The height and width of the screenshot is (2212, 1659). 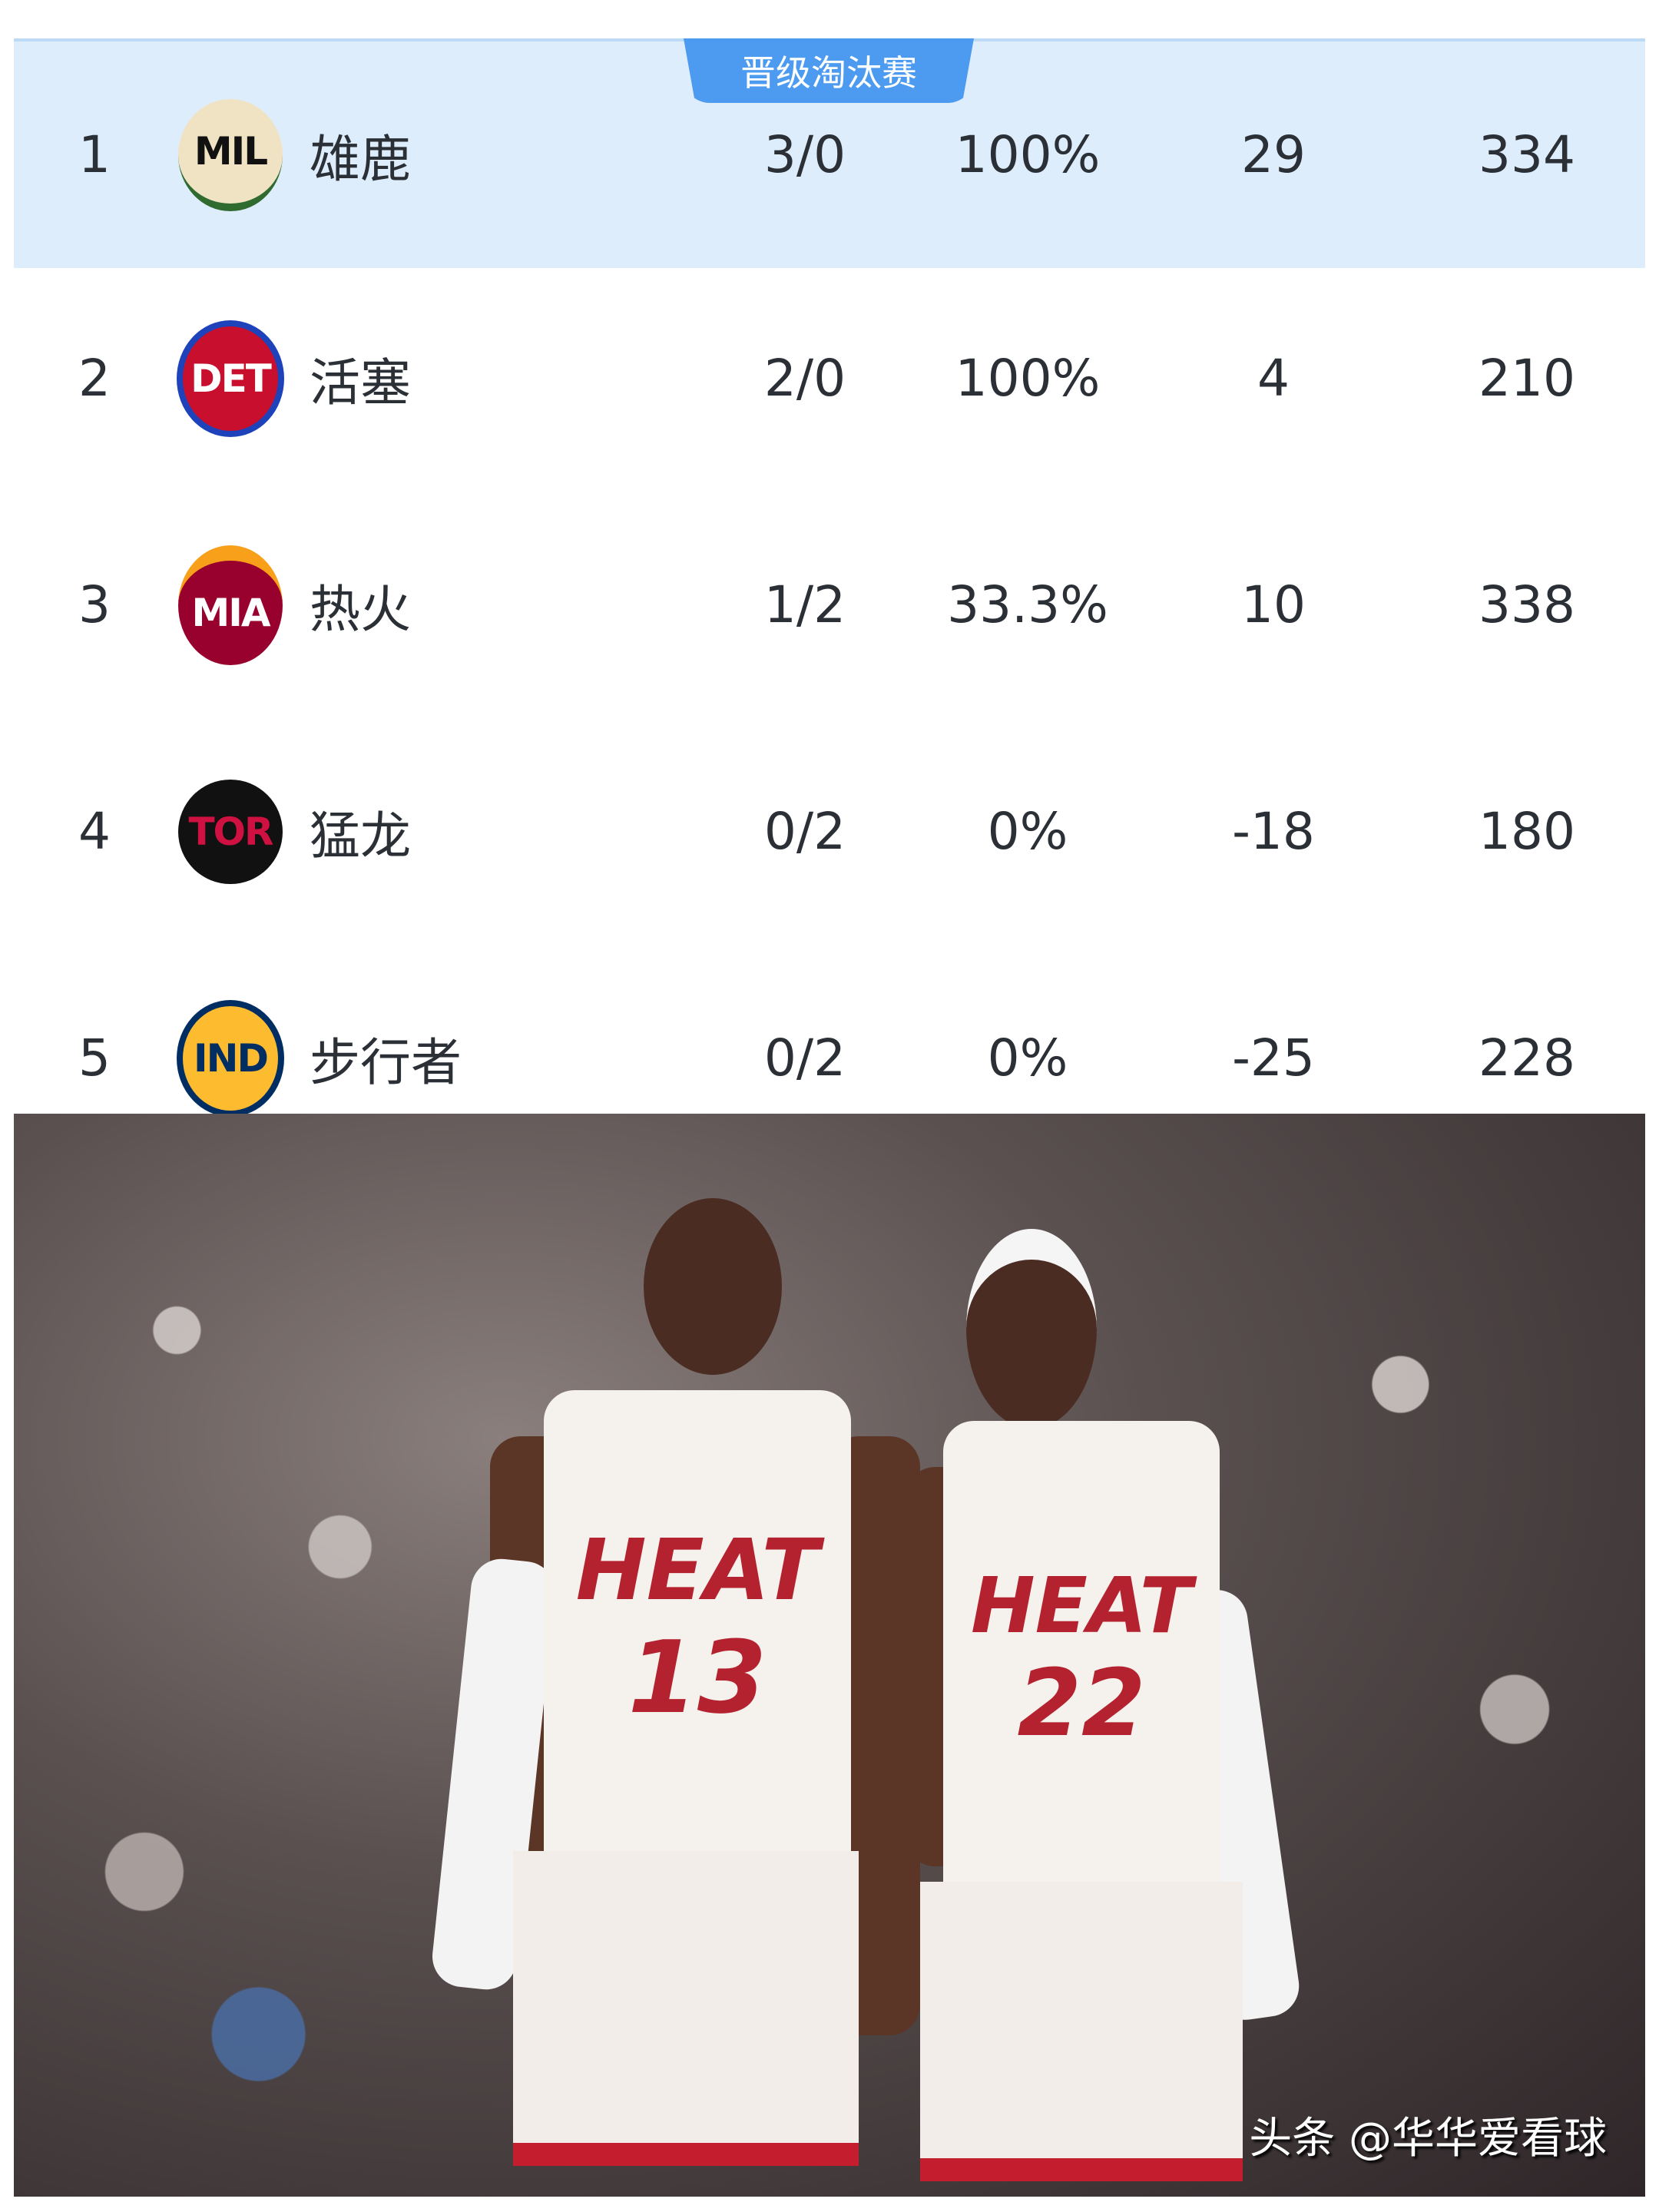 I want to click on table-row: 5 IND 步行者 0/2 0% -25 228, so click(x=829, y=1029).